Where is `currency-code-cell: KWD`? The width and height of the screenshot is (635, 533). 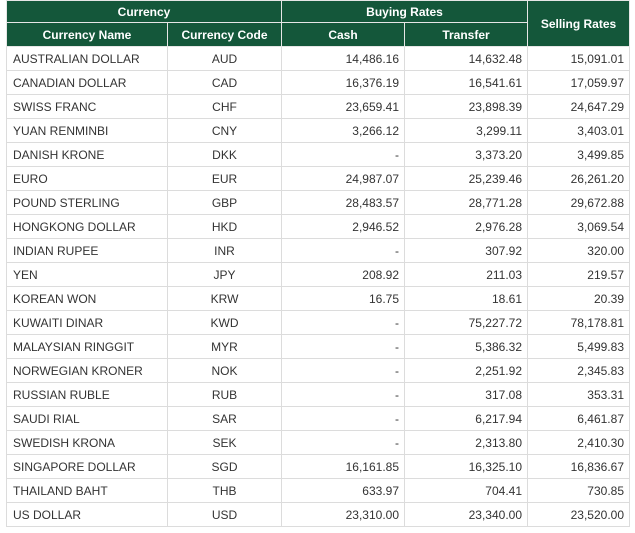 currency-code-cell: KWD is located at coordinates (224, 322).